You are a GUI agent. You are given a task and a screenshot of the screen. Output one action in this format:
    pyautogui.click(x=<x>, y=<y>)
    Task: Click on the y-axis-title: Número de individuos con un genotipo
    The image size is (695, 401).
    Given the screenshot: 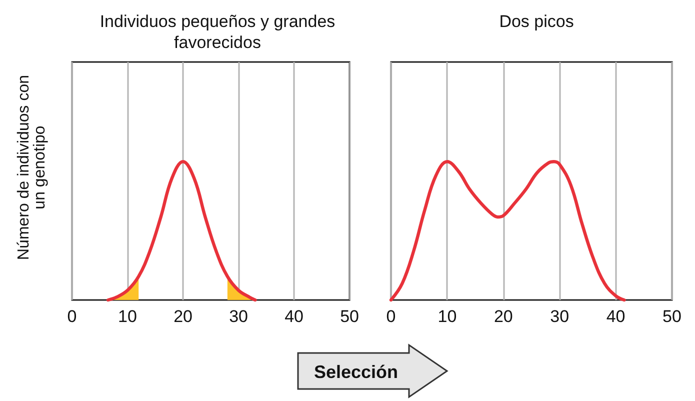 What is the action you would take?
    pyautogui.click(x=32, y=167)
    